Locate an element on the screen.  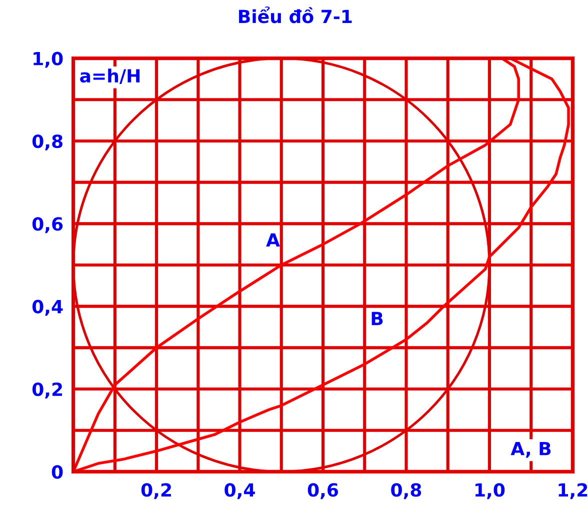
y-tick-label: 1,0 is located at coordinates (48, 60).